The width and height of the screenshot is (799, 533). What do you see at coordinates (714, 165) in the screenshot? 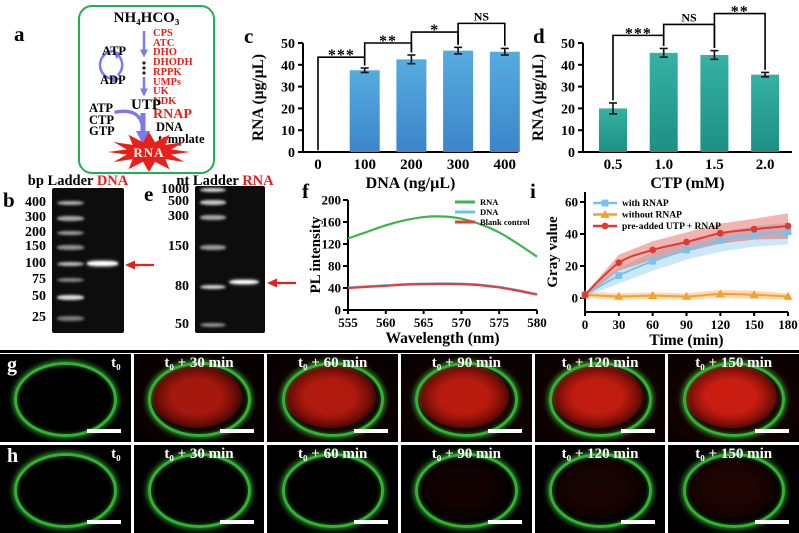
I see `x-category-label: 1.5` at bounding box center [714, 165].